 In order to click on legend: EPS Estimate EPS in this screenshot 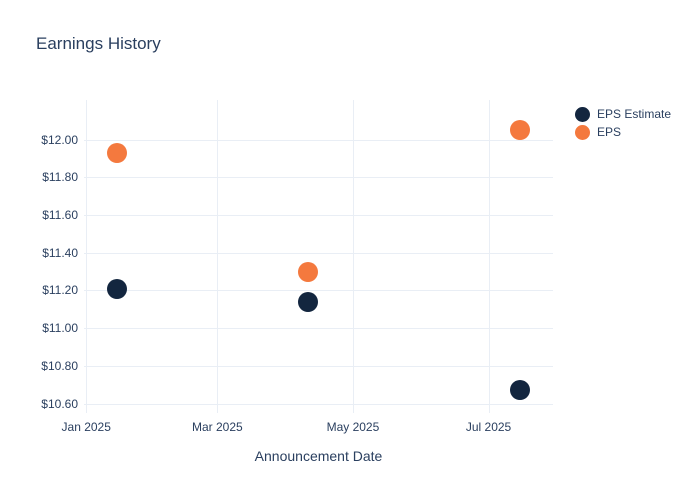, I will do `click(623, 123)`.